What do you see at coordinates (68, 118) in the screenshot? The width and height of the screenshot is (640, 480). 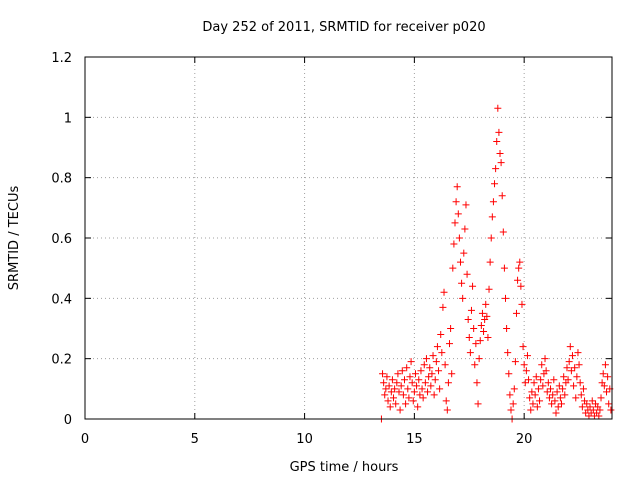 I see `y-tick-label: 1` at bounding box center [68, 118].